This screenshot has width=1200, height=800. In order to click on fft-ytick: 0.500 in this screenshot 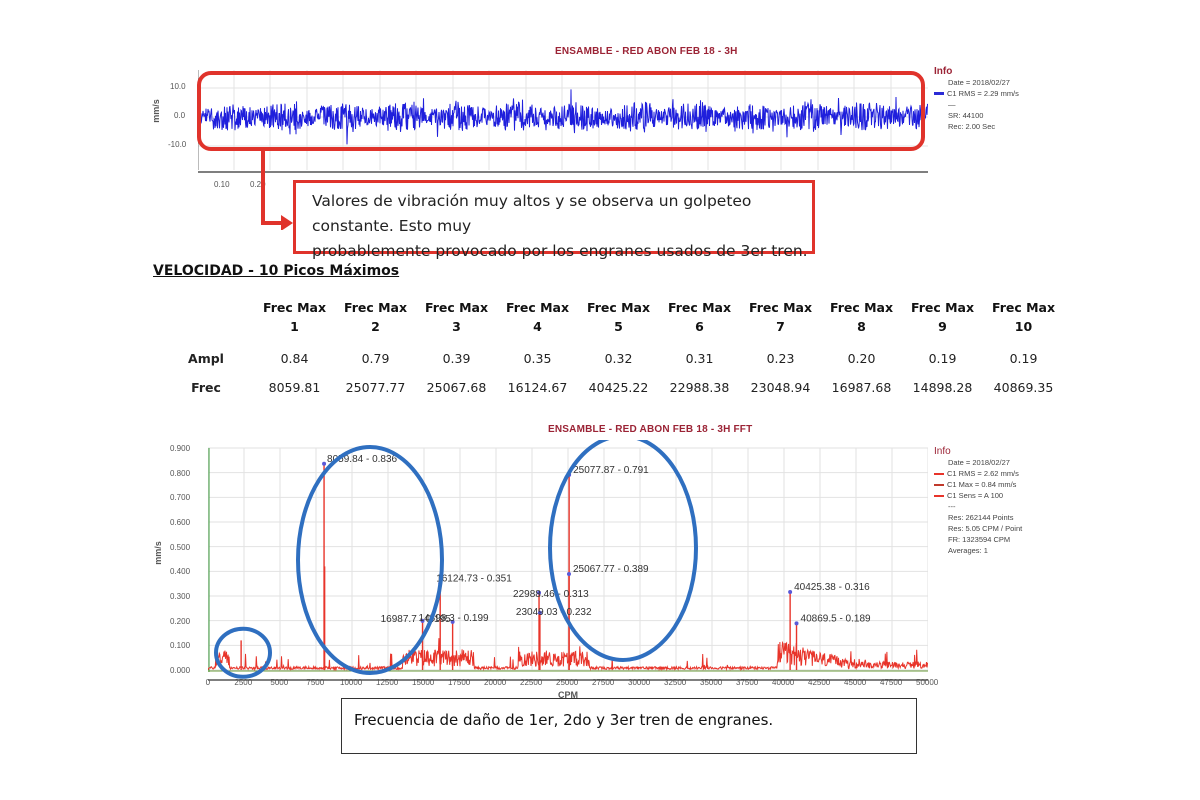, I will do `click(180, 547)`.